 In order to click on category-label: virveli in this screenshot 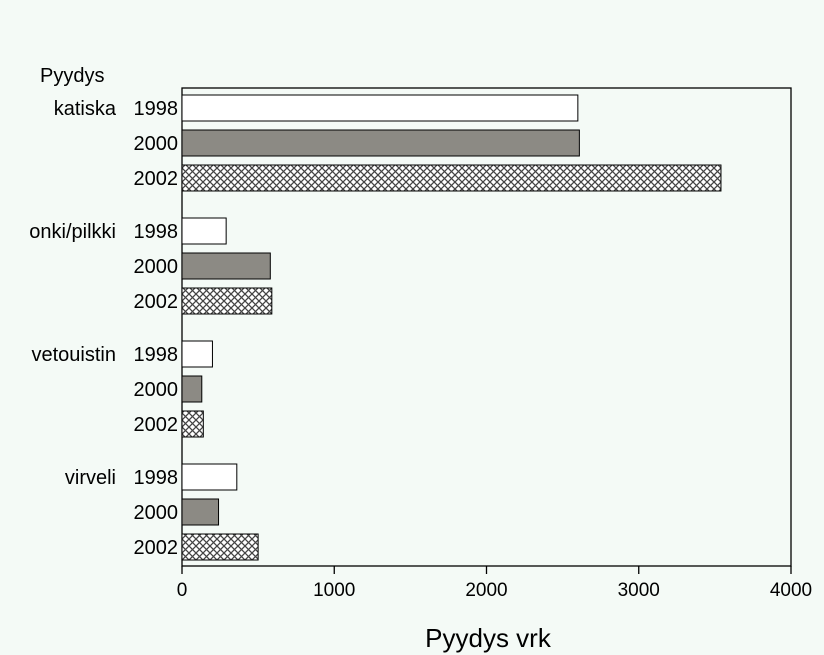, I will do `click(90, 478)`.